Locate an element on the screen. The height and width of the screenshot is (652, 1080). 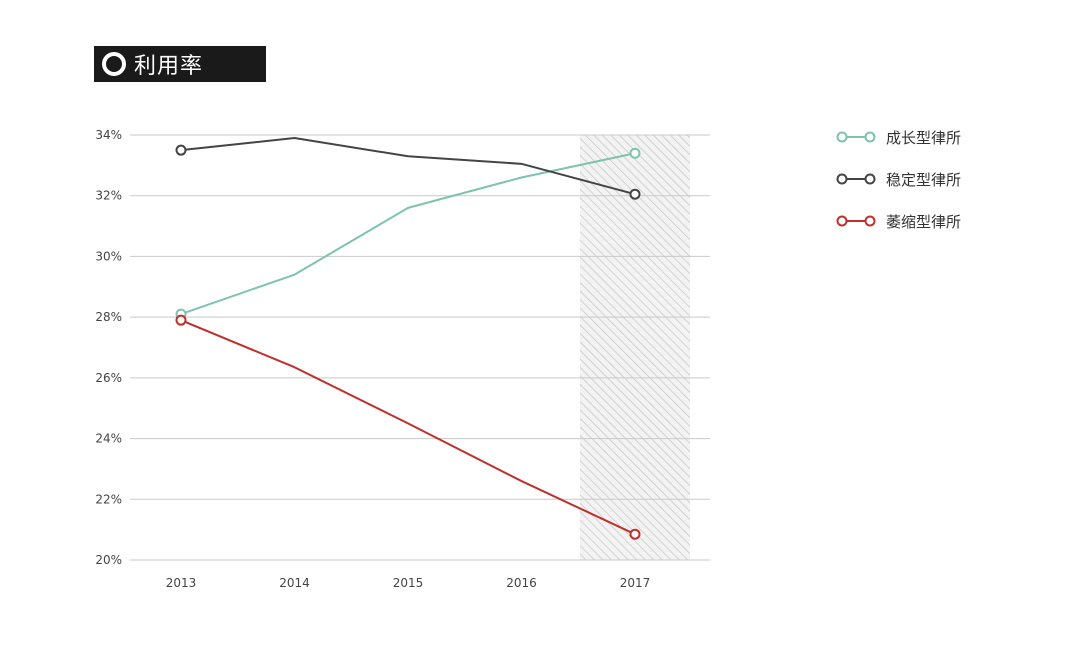
y-tick-label: 26% is located at coordinates (108, 378).